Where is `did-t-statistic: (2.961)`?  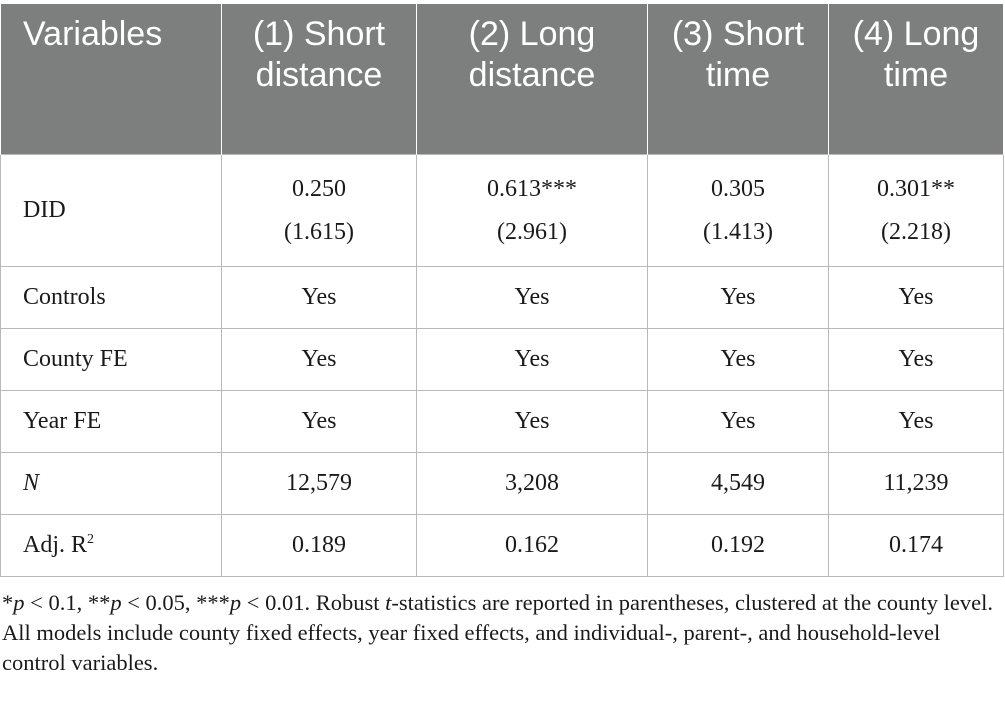
did-t-statistic: (2.961) is located at coordinates (532, 232).